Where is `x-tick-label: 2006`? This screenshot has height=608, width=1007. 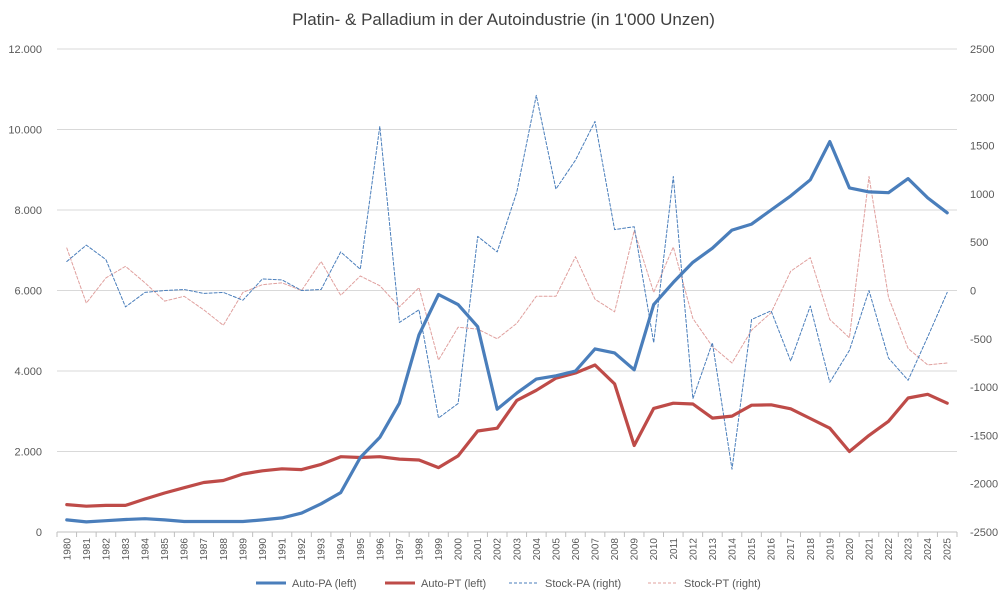 x-tick-label: 2006 is located at coordinates (576, 549).